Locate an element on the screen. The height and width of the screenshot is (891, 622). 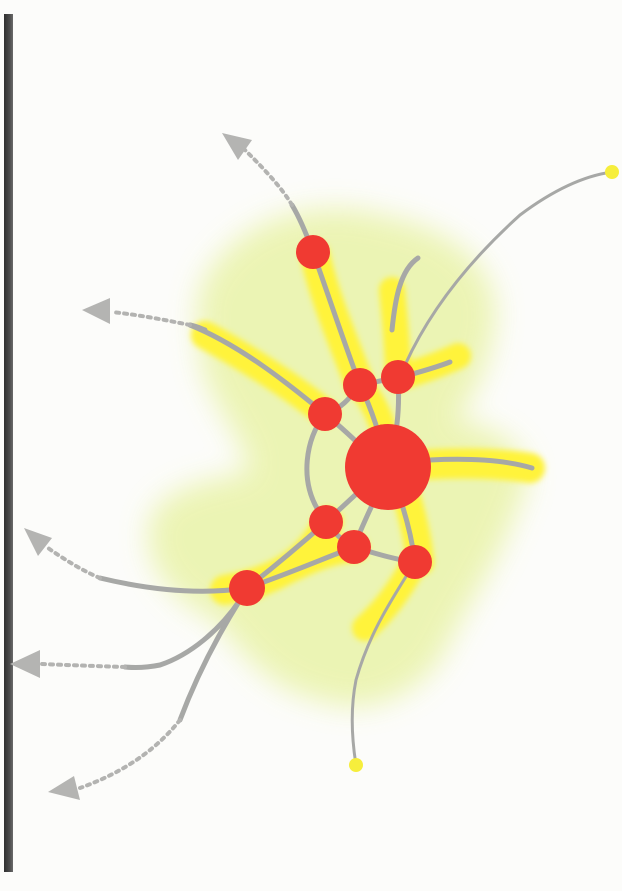
arrow-head-bottom-left is located at coordinates (64, 788).